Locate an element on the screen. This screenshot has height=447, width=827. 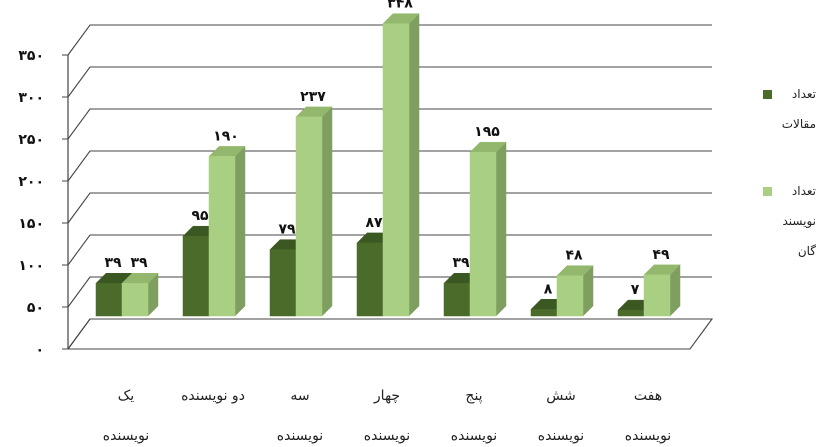
category-label: پنج is located at coordinates (473, 396).